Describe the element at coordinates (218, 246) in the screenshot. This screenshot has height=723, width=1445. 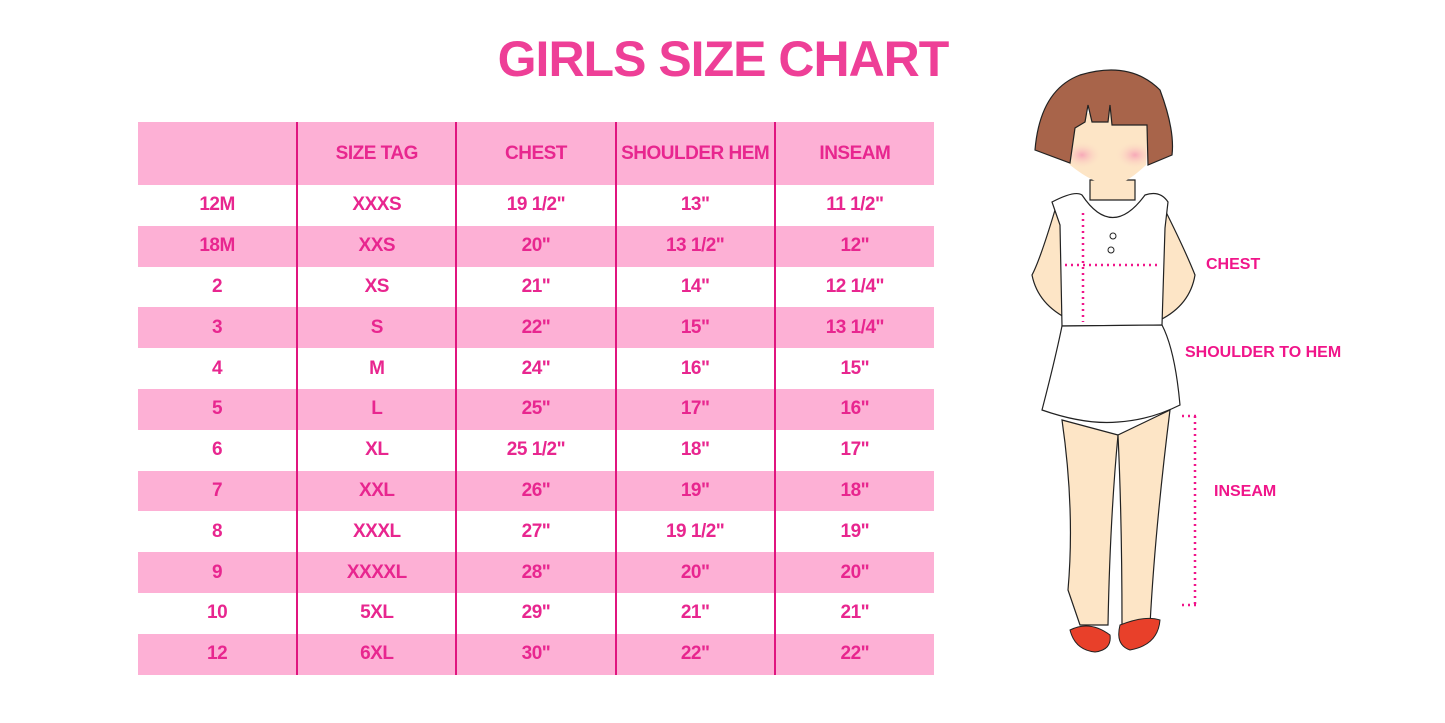
I see `size-cell: 18M` at that location.